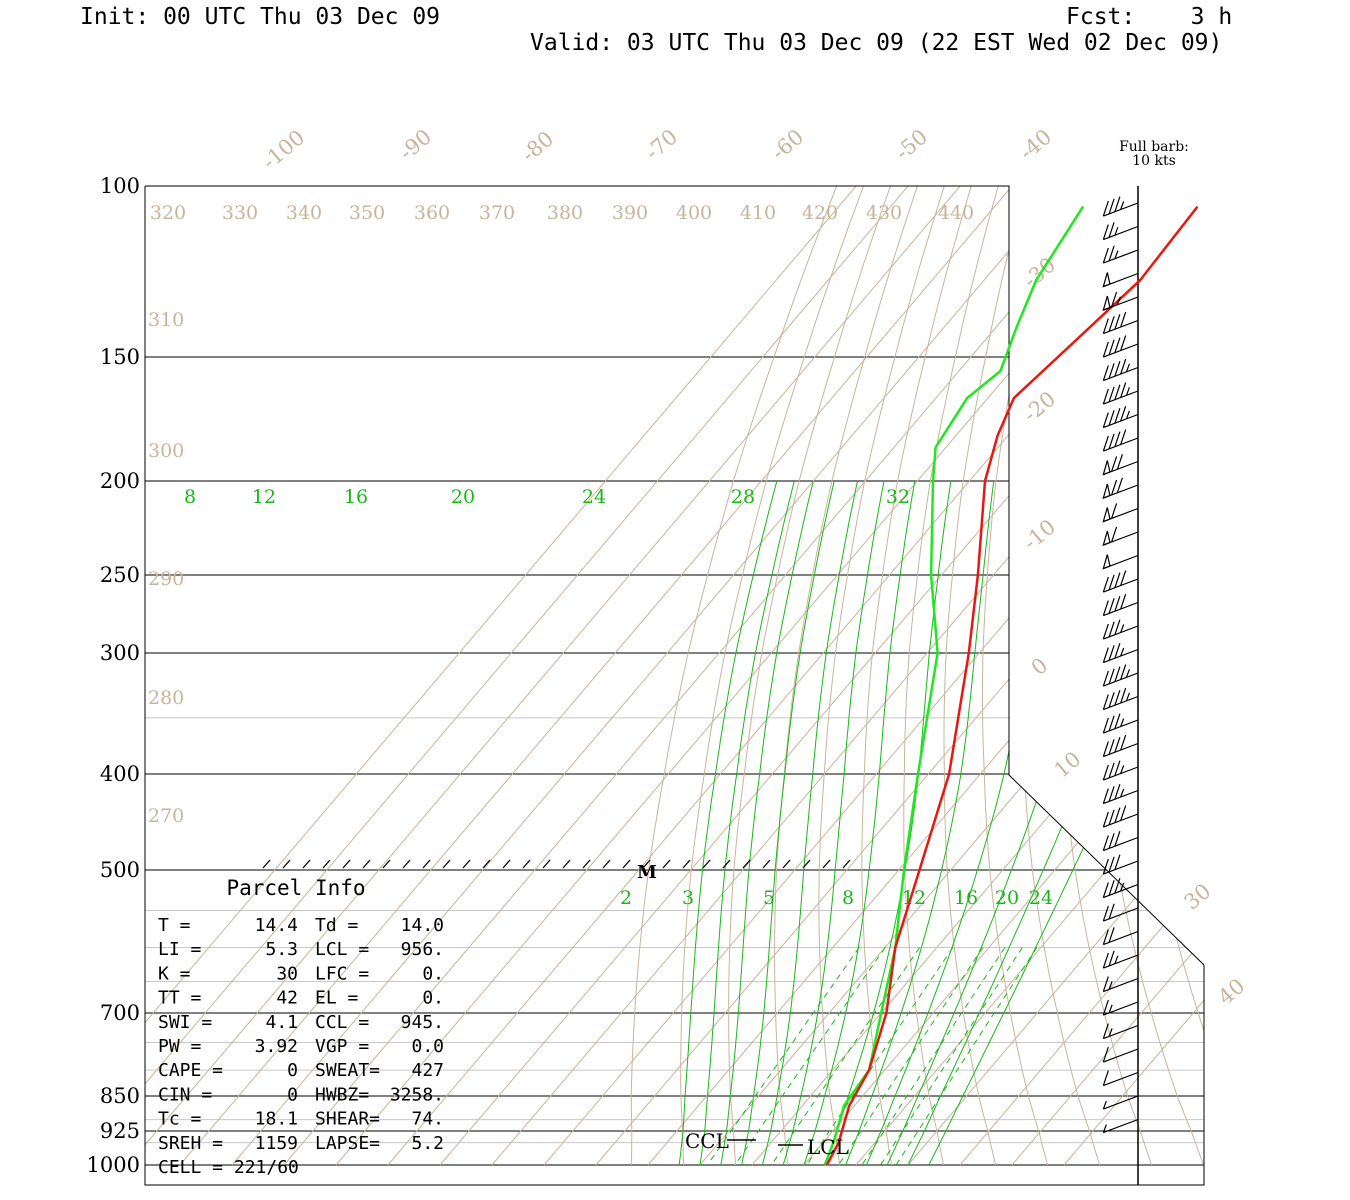 This screenshot has height=1200, width=1350. I want to click on mixing-ratio-label: 28, so click(743, 497).